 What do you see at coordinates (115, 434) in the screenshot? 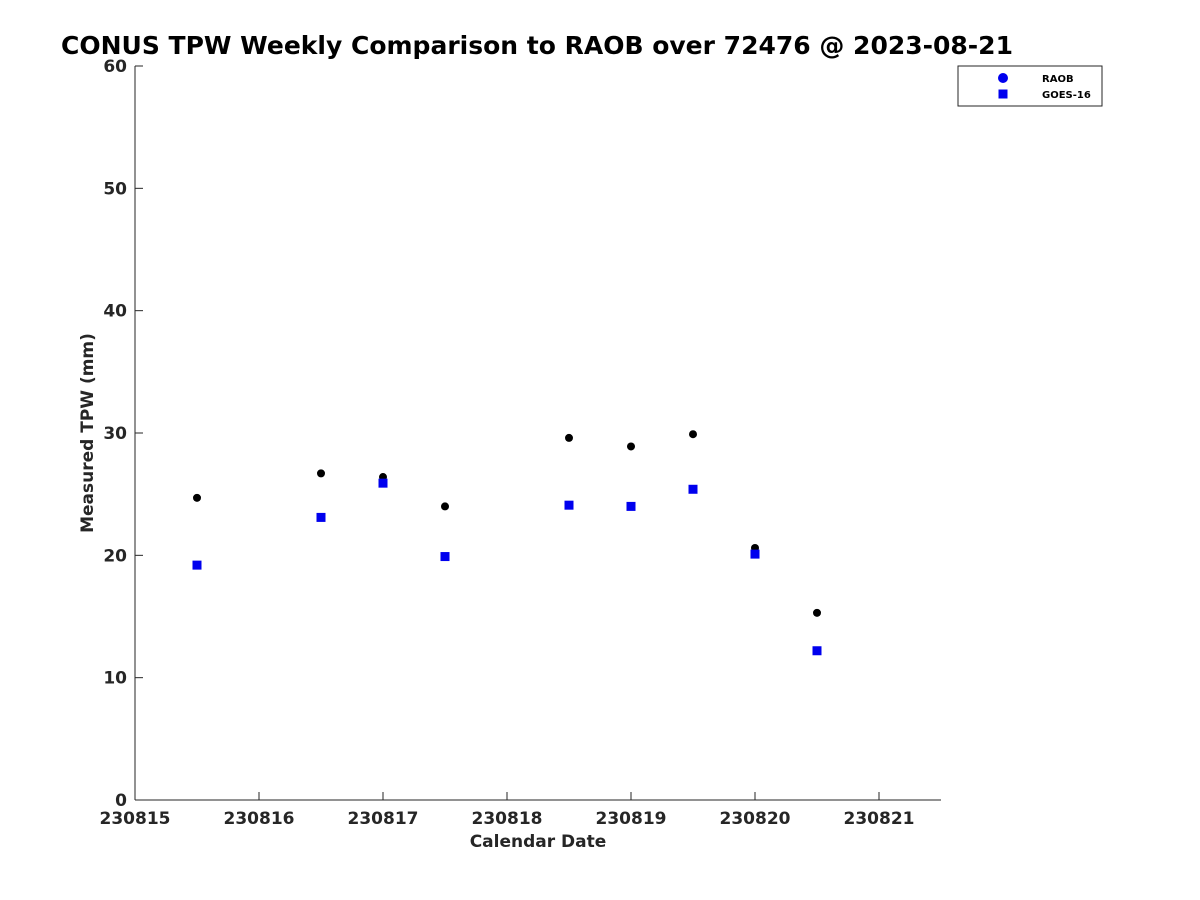
I see `y-tick-label: 30` at bounding box center [115, 434].